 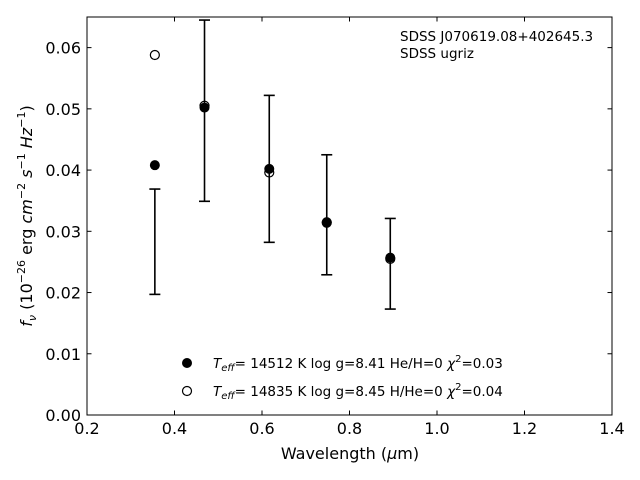 What do you see at coordinates (63, 170) in the screenshot?
I see `y-tick-label: 0.04` at bounding box center [63, 170].